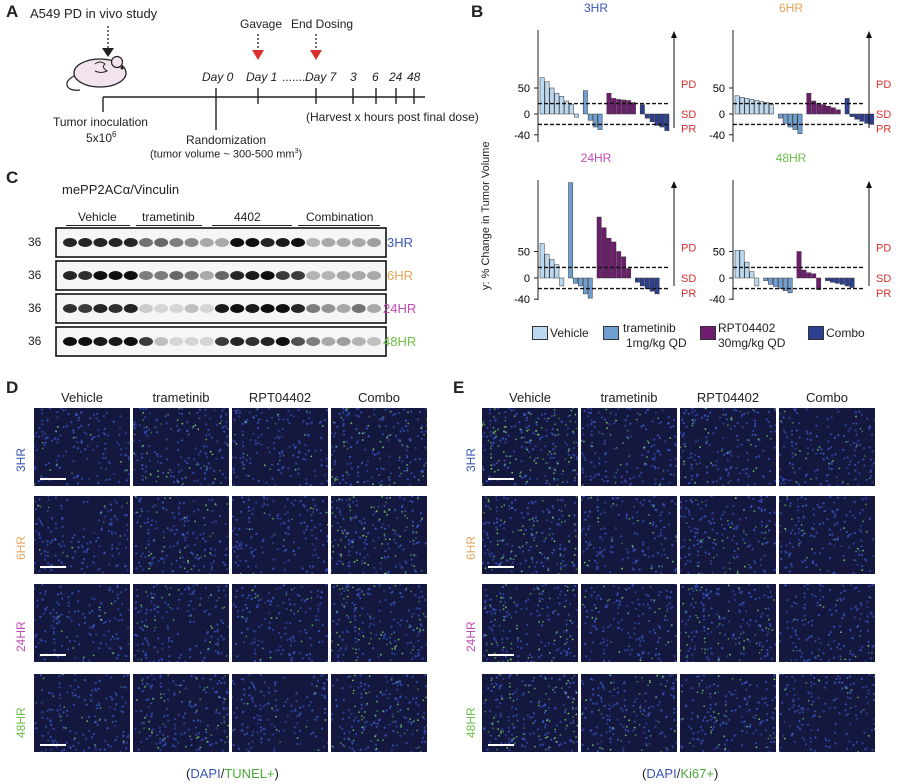 The width and height of the screenshot is (900, 784). Describe the element at coordinates (688, 85) in the screenshot. I see `response-label: PD` at that location.